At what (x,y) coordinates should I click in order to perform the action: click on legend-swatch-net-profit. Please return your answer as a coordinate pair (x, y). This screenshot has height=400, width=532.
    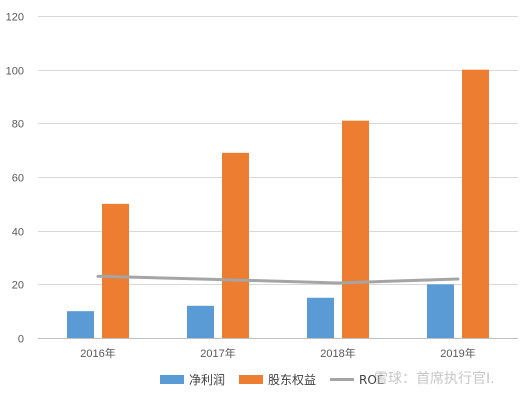
    Looking at the image, I should click on (172, 379).